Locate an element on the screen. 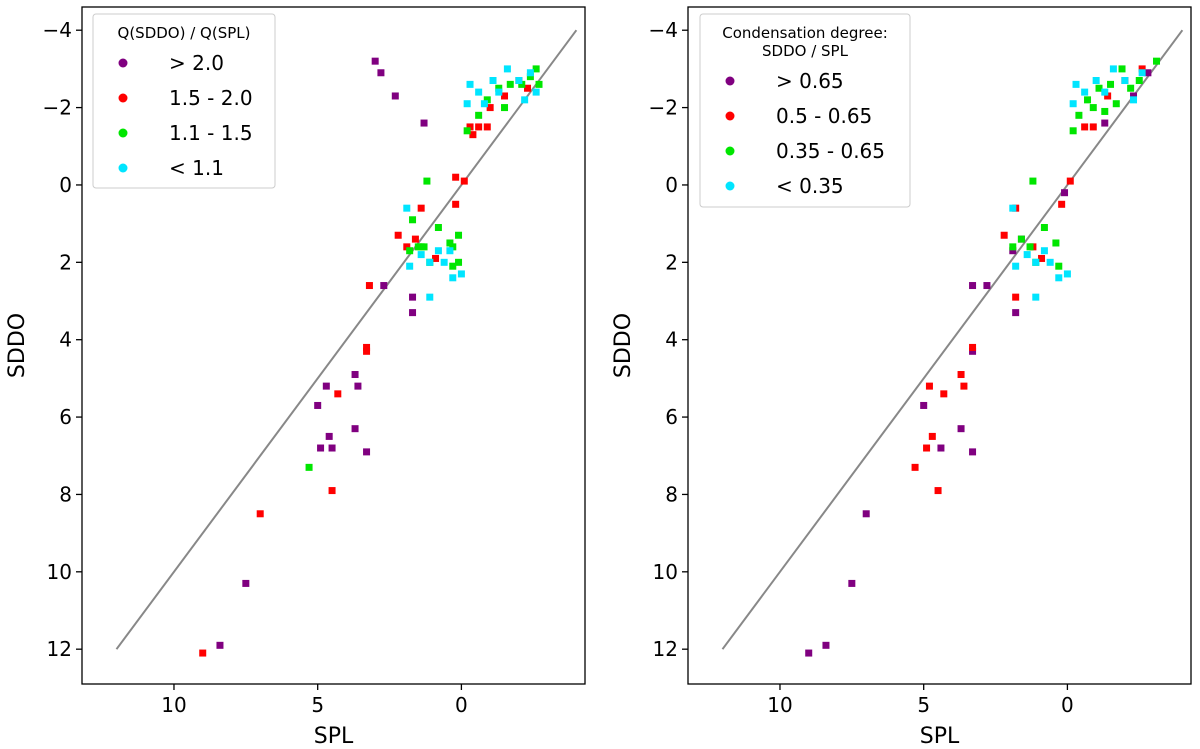 The height and width of the screenshot is (749, 1200). y-tick-label: 12 is located at coordinates (665, 649).